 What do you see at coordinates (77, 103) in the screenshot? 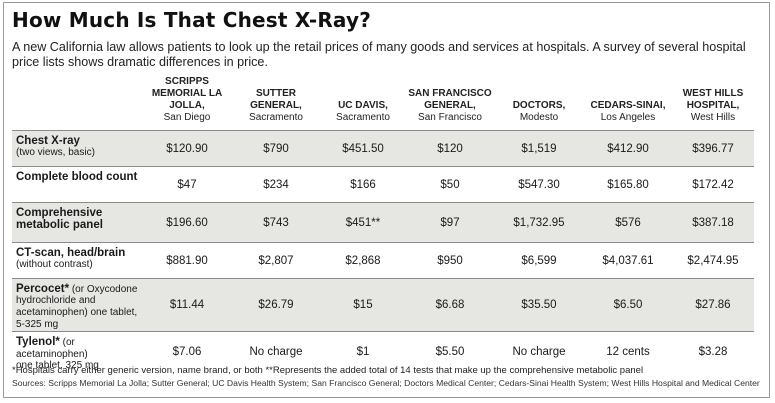
I see `header-empty` at bounding box center [77, 103].